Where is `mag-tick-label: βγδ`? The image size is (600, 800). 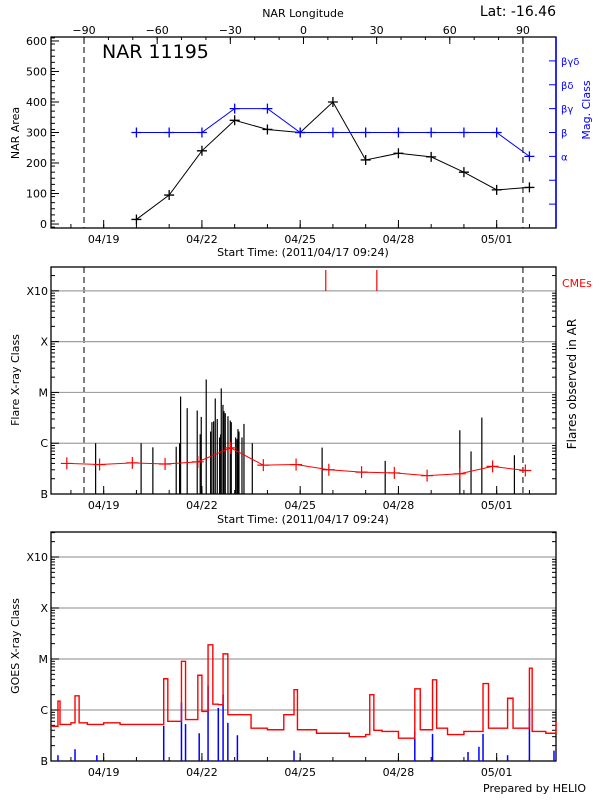 mag-tick-label: βγδ is located at coordinates (570, 62).